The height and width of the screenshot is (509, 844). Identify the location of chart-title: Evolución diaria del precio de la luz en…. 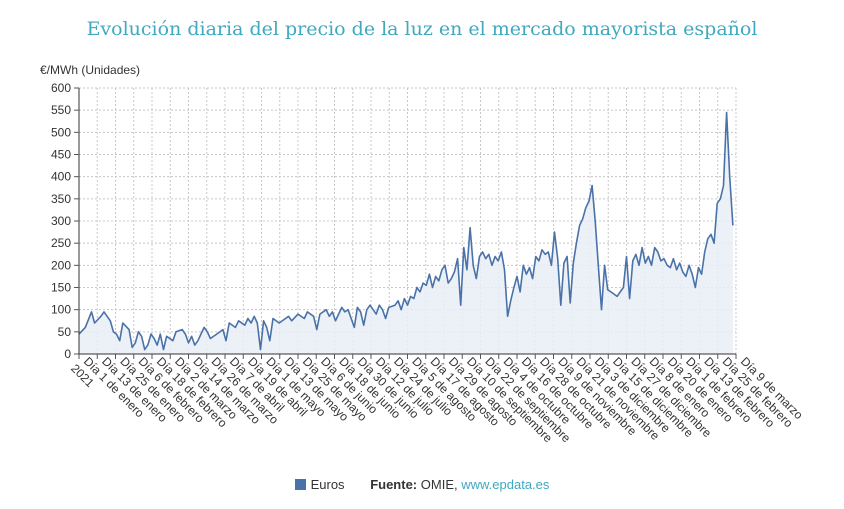
(422, 29).